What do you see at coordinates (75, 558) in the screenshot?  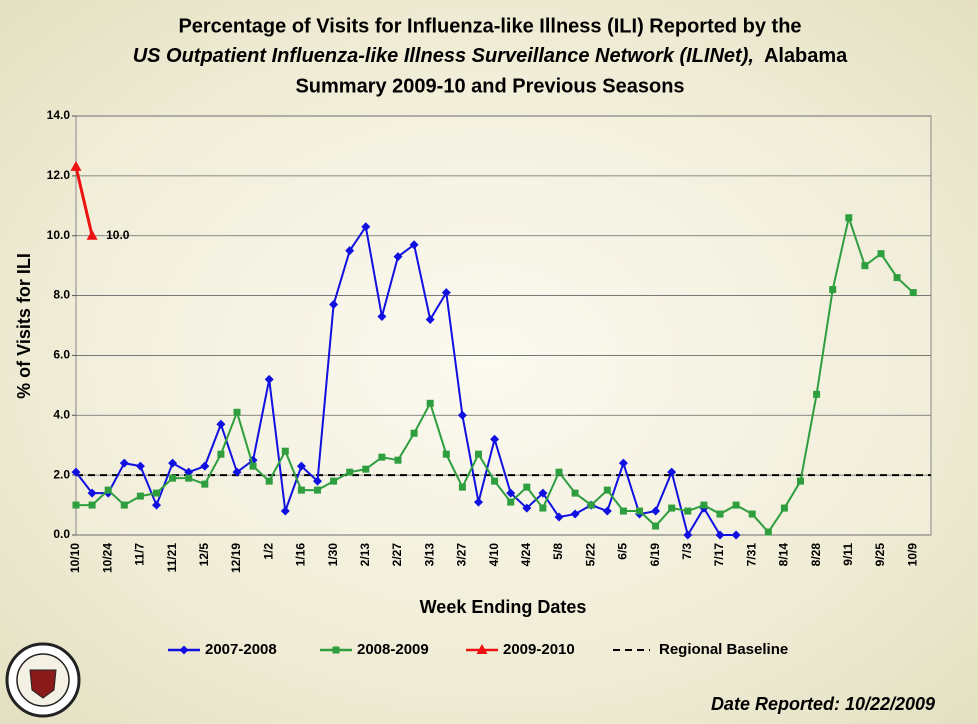 I see `x-tick-label: 10/10` at bounding box center [75, 558].